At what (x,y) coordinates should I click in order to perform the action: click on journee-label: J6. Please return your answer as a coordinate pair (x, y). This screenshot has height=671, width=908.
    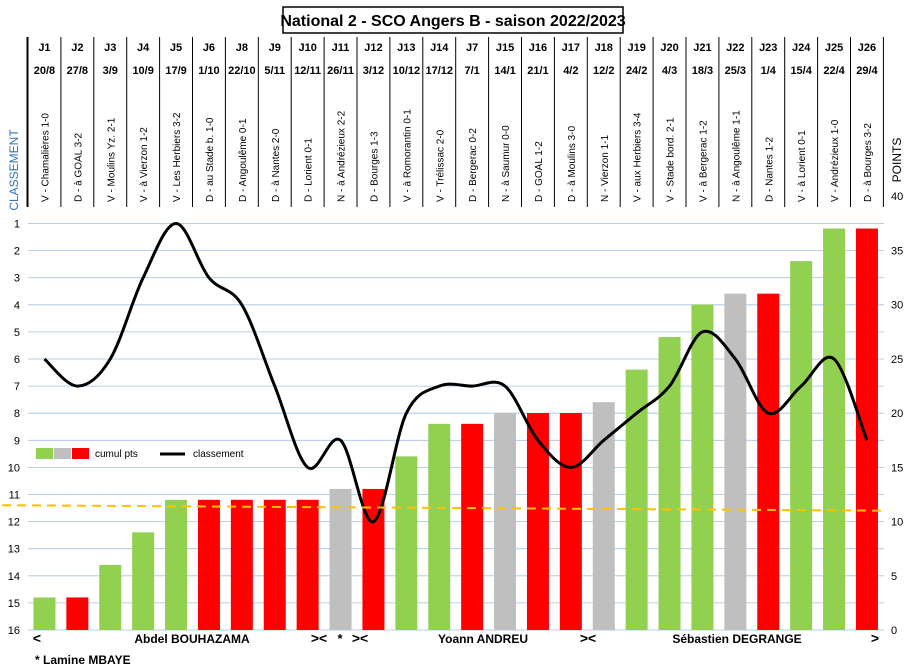
    Looking at the image, I should click on (209, 48).